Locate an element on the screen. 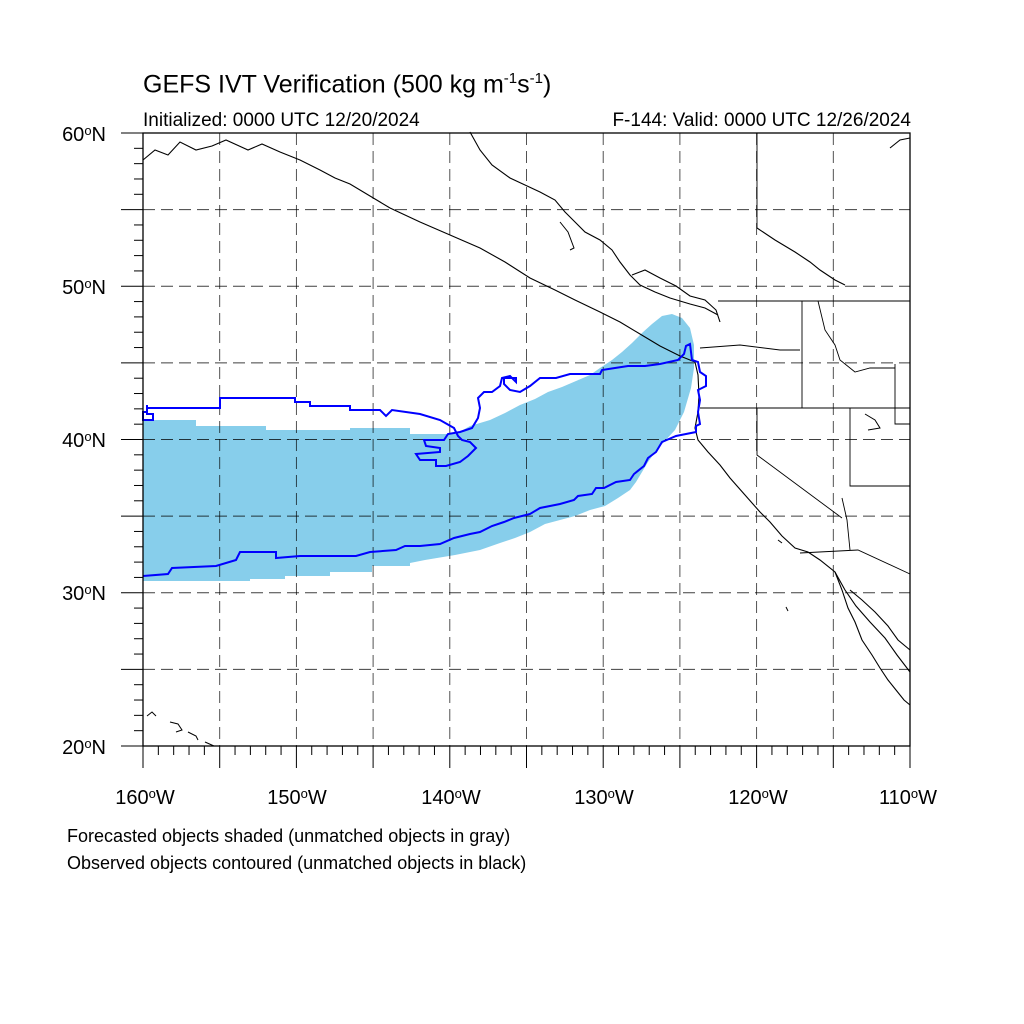 The width and height of the screenshot is (1024, 1024). island-guadalupe is located at coordinates (787, 609).